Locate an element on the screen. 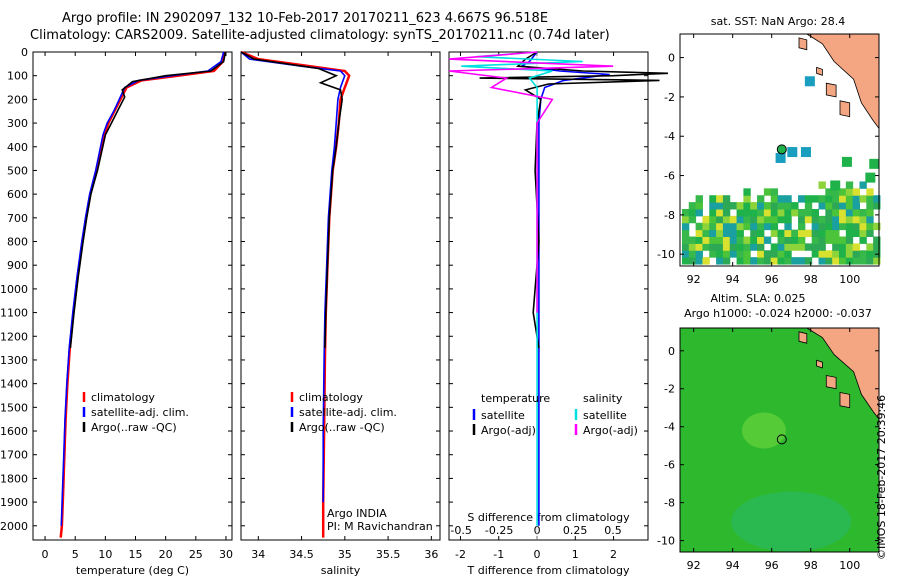  lat-tick-label: -6 is located at coordinates (669, 465).